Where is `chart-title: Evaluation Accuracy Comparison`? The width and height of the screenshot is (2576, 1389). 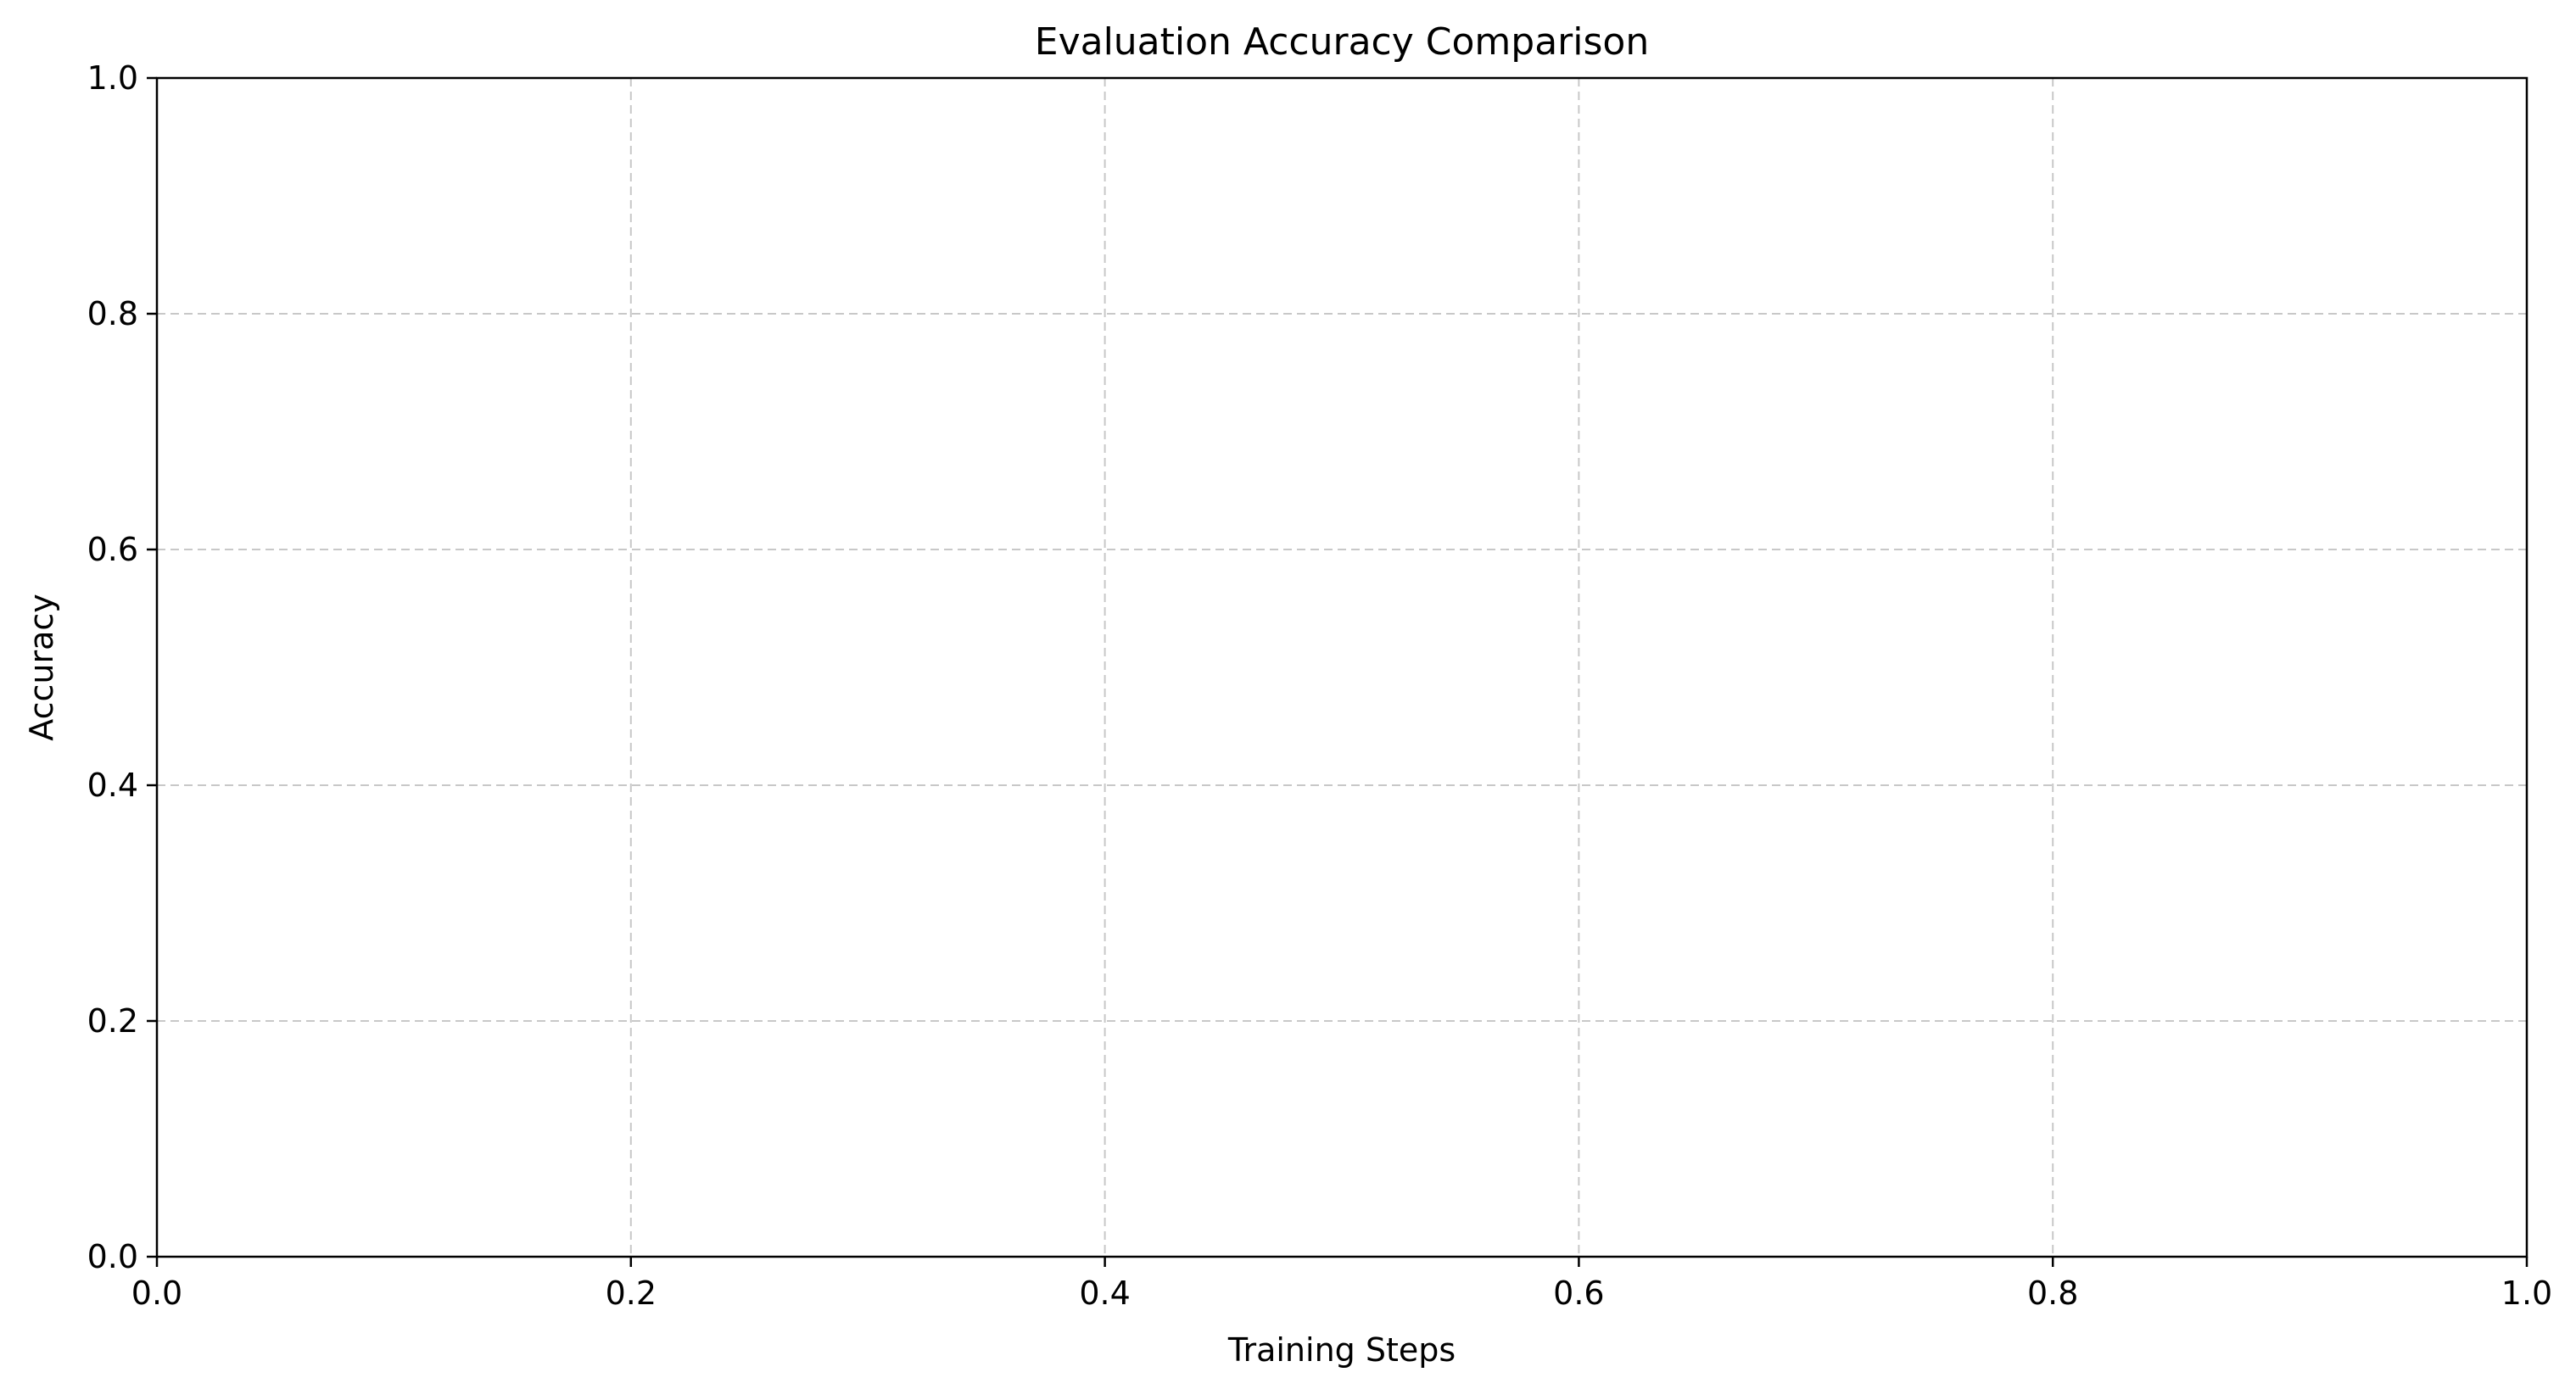
chart-title: Evaluation Accuracy Comparison is located at coordinates (1342, 42).